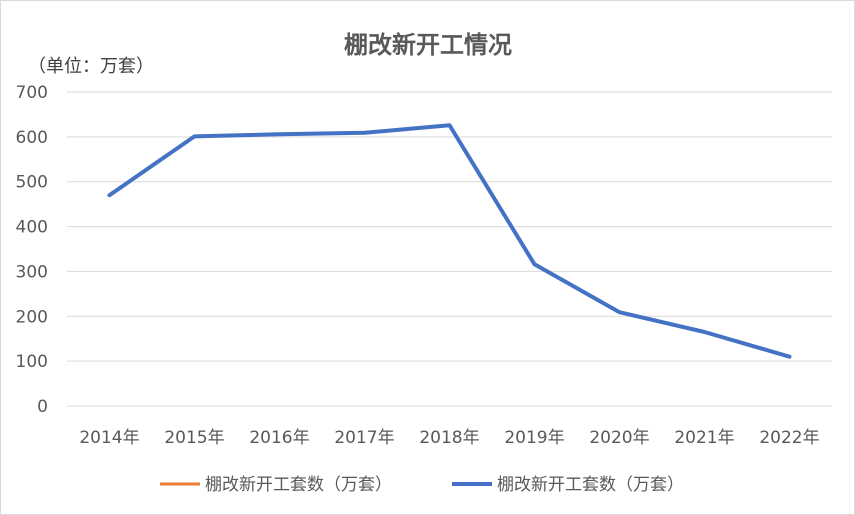 The image size is (855, 515). What do you see at coordinates (91, 66) in the screenshot?
I see `unit-label: （单位：万套）` at bounding box center [91, 66].